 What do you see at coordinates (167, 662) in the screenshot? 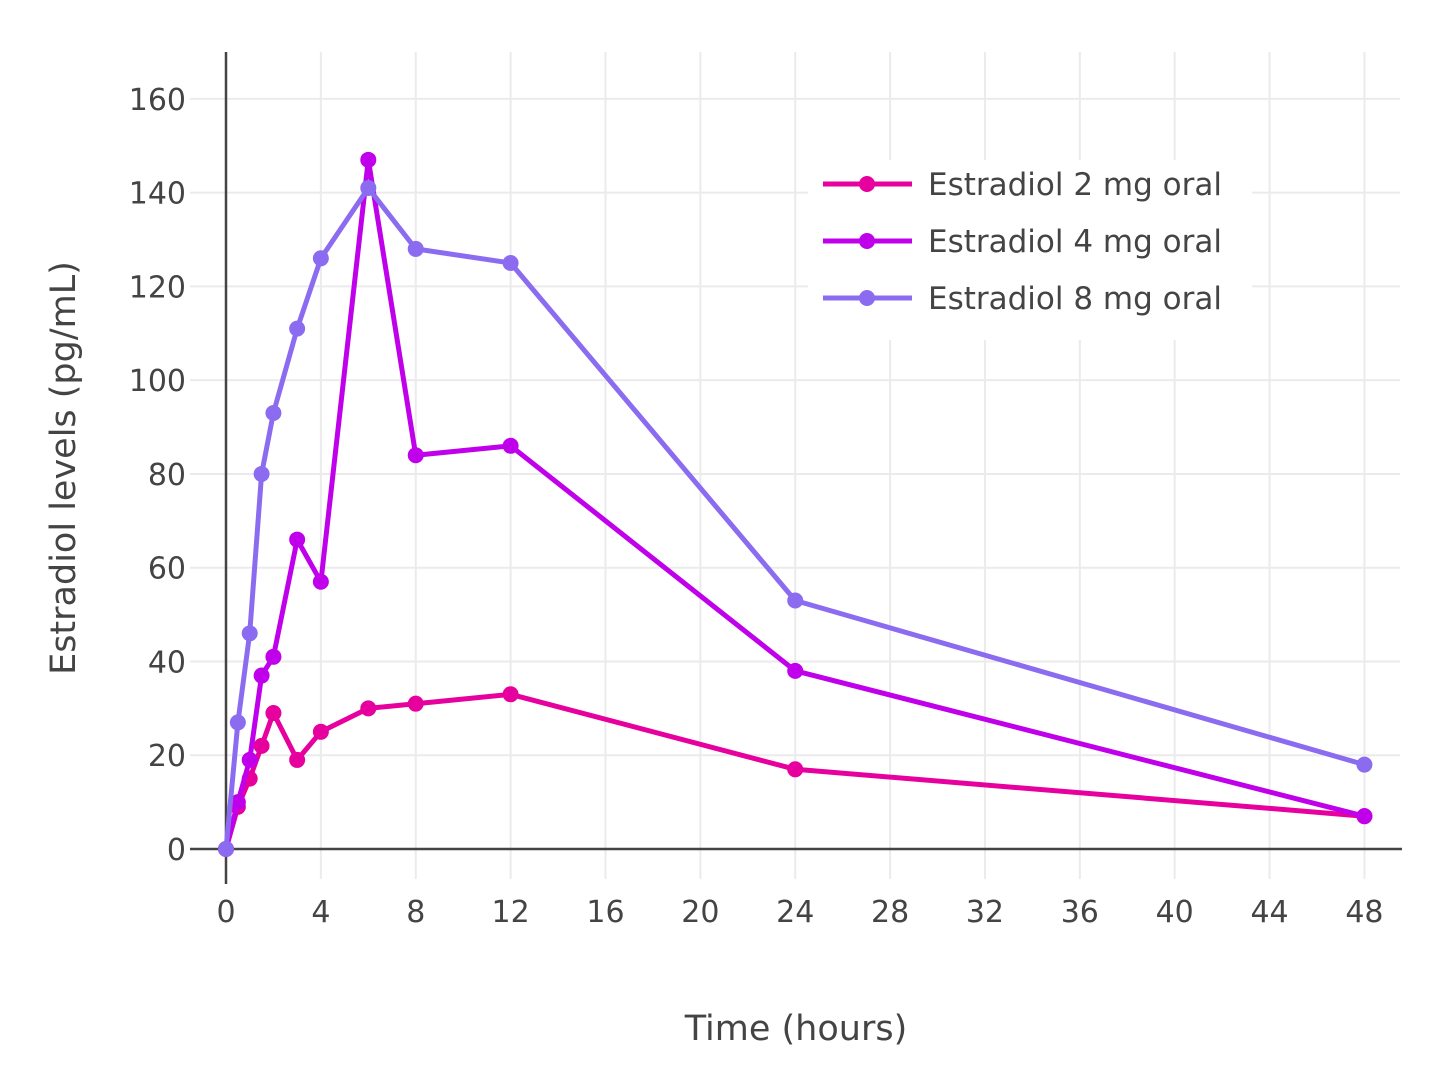
I see `y-tick-label: 40` at bounding box center [167, 662].